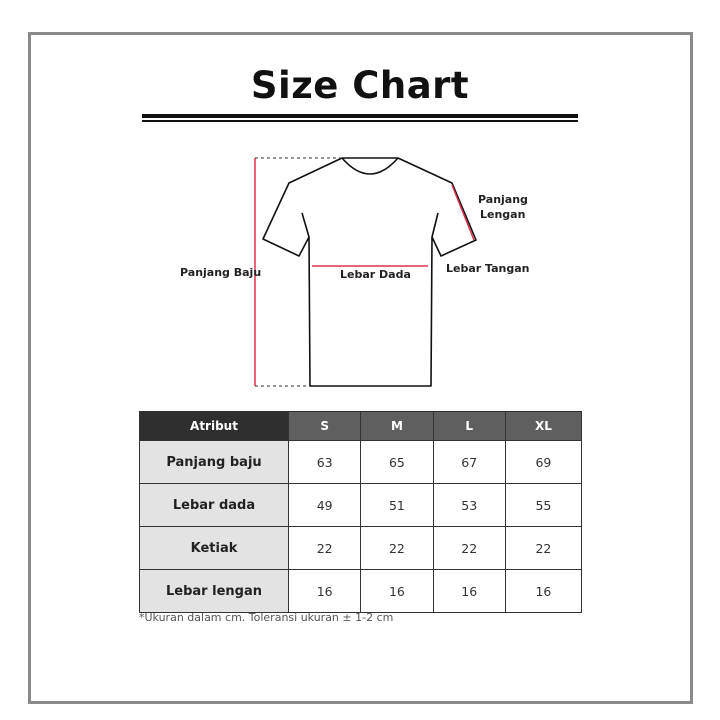 Image resolution: width=720 pixels, height=720 pixels. Describe the element at coordinates (469, 462) in the screenshot. I see `cell: 67` at that location.